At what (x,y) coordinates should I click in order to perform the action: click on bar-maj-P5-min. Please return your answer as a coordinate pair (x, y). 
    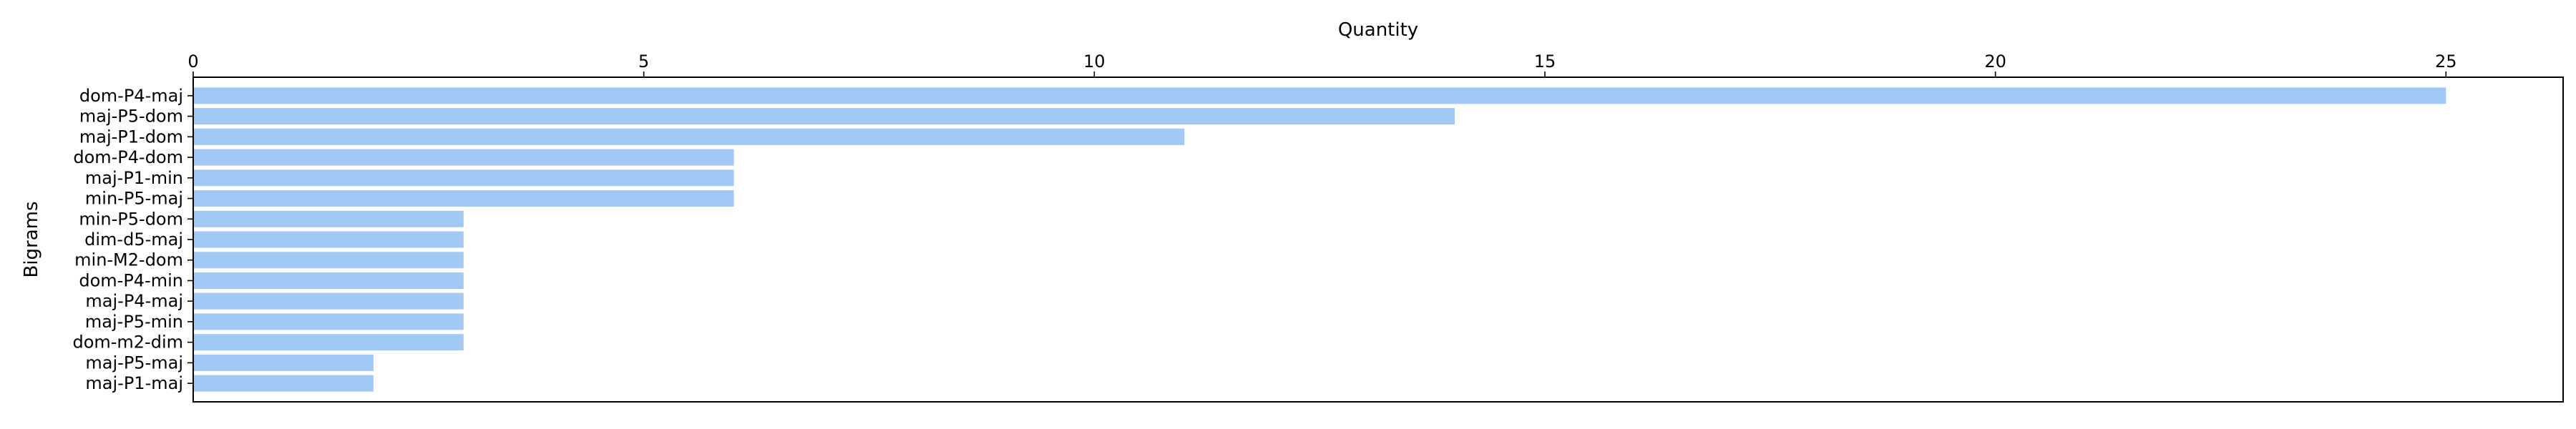
    Looking at the image, I should click on (328, 321).